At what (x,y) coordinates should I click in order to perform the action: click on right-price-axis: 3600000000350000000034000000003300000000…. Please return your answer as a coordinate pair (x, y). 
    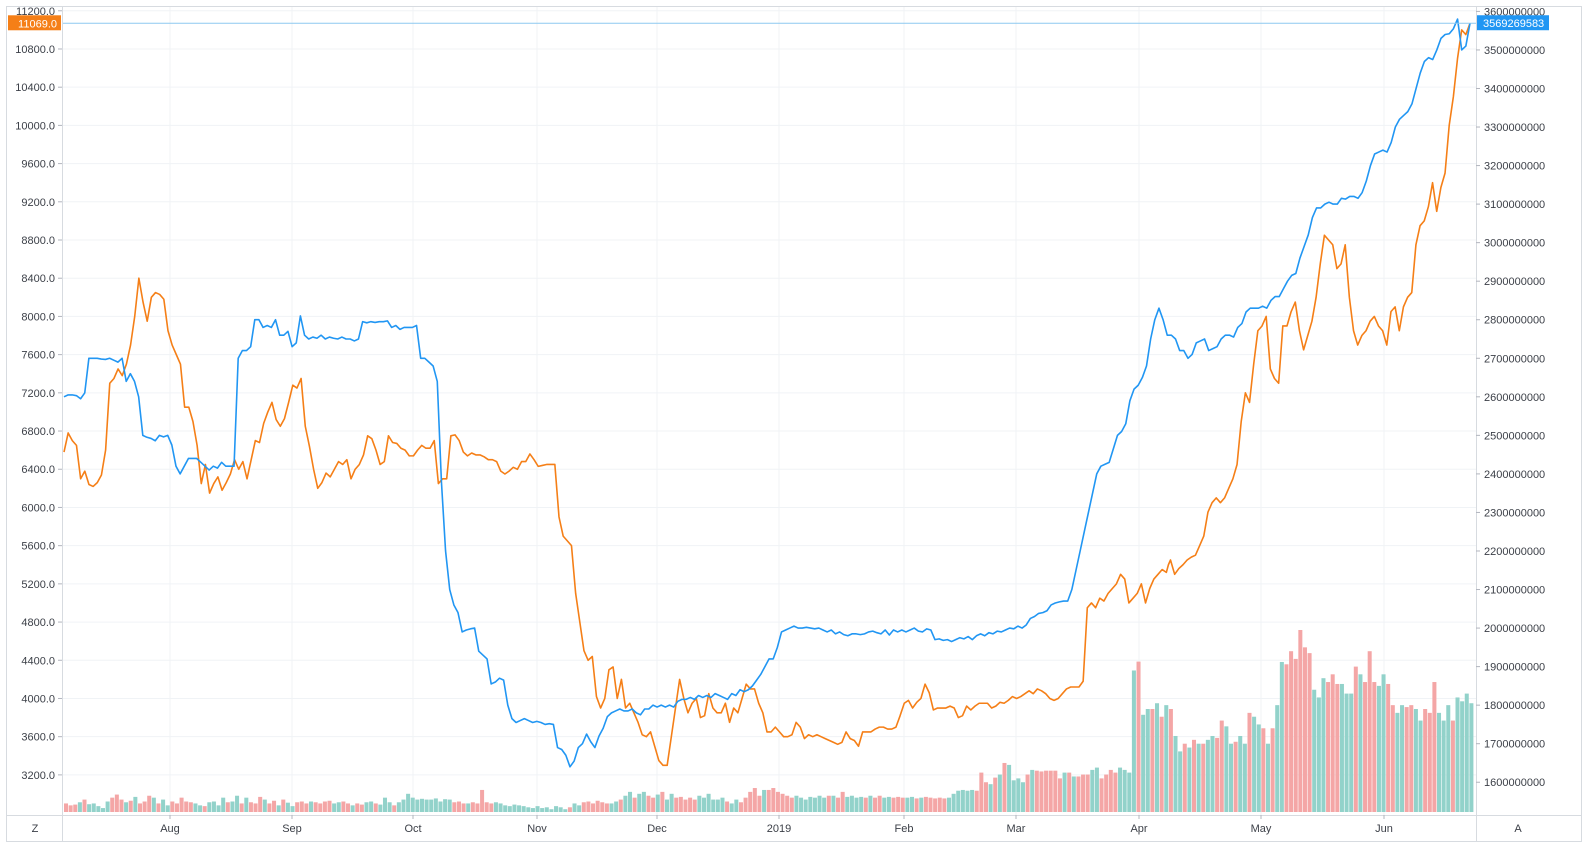
    Looking at the image, I should click on (1512, 397).